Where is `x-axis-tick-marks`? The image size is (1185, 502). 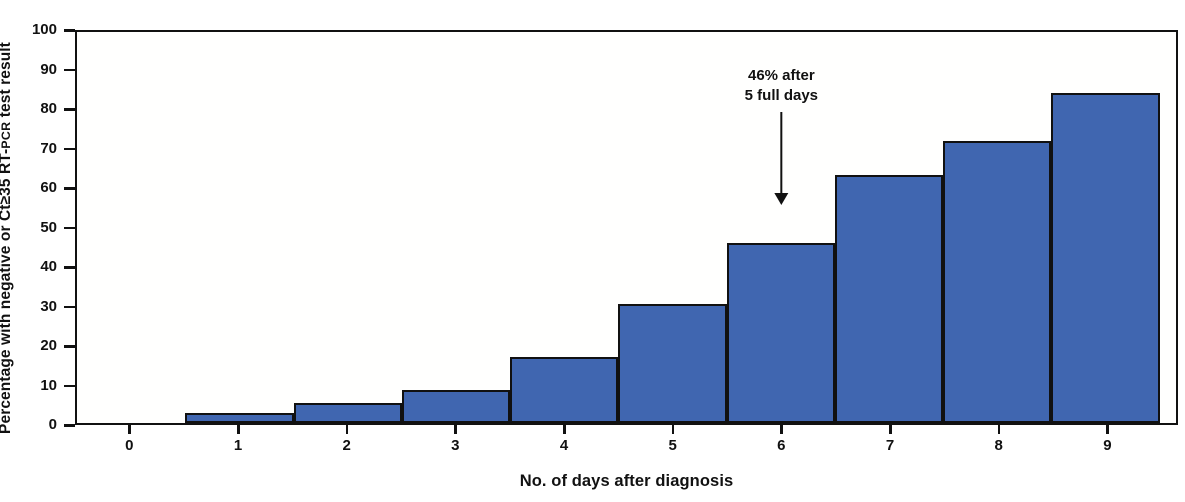
x-axis-tick-marks is located at coordinates (626, 429).